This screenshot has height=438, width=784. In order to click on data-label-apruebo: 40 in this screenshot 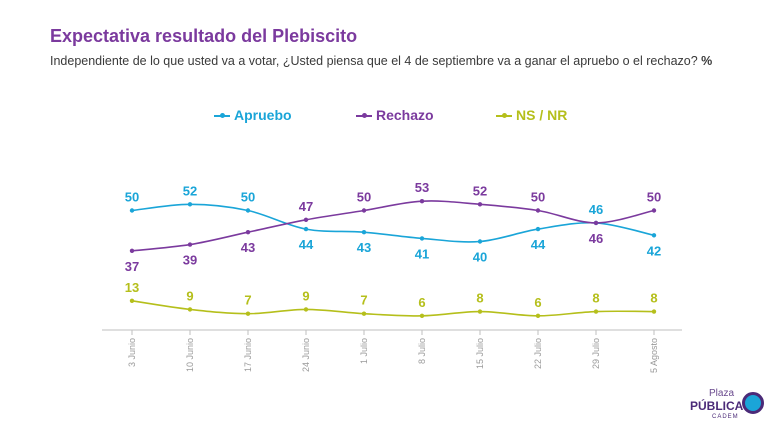, I will do `click(480, 257)`.